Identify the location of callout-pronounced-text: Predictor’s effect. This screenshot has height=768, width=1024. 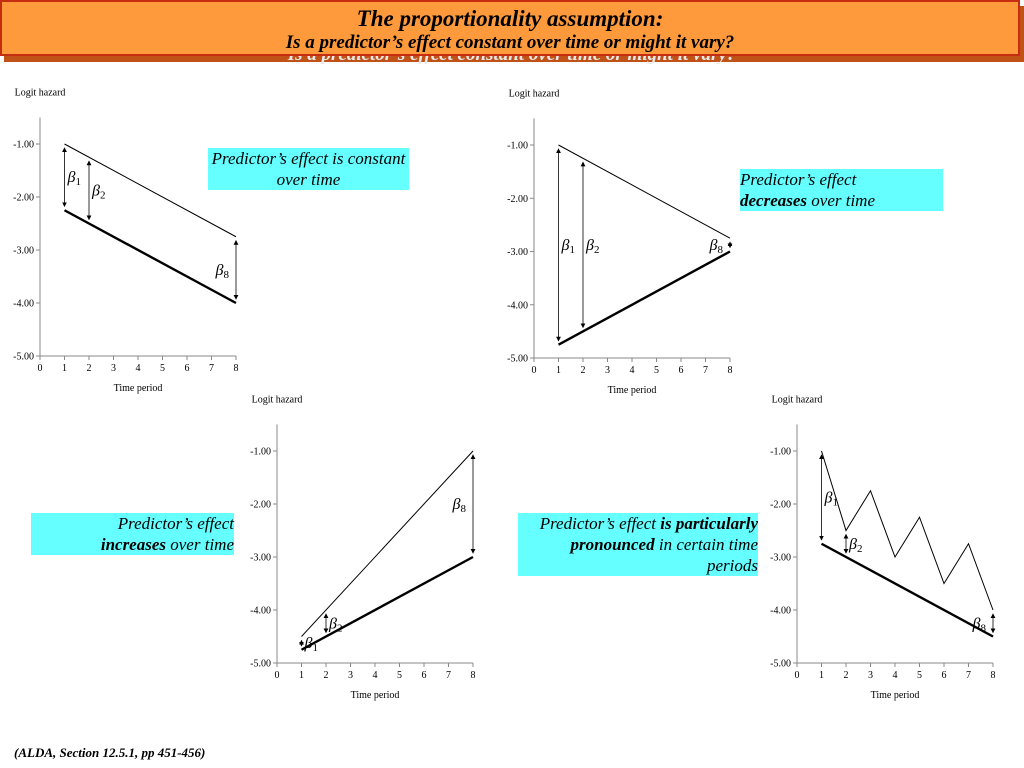
(600, 523).